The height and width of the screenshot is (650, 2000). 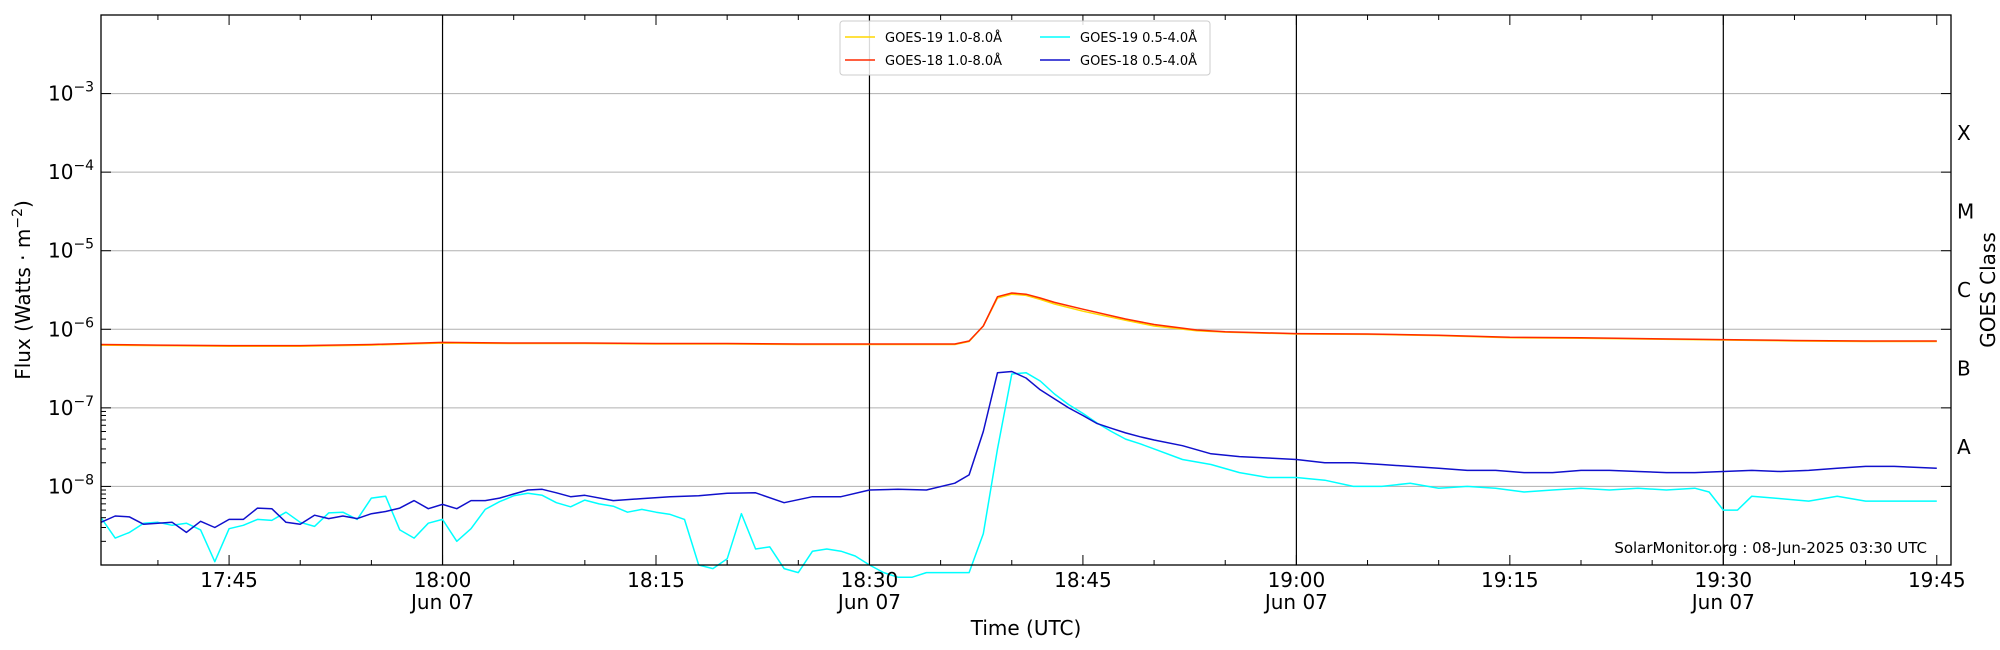 I want to click on y-tick-label-2: 10⁻⁵, so click(x=71, y=250).